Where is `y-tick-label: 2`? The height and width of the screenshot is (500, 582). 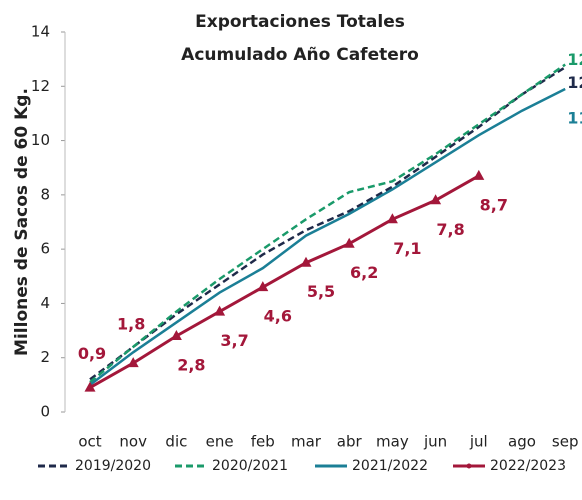
y-tick-label: 2 is located at coordinates (45, 357).